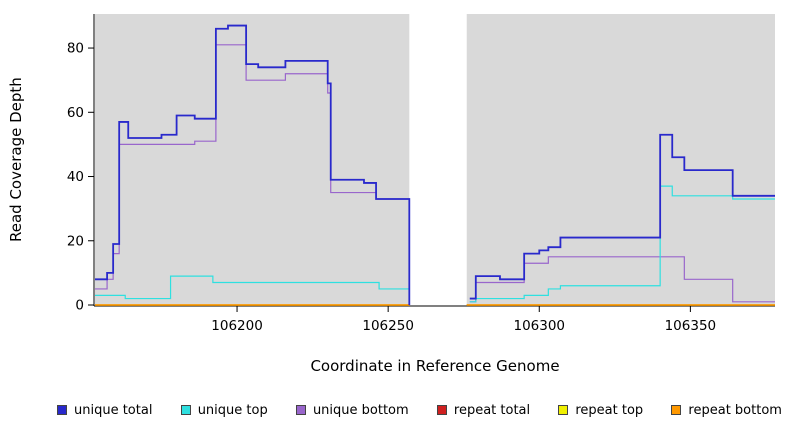  I want to click on legend-item-repeat-bottom: repeat bottom, so click(726, 410).